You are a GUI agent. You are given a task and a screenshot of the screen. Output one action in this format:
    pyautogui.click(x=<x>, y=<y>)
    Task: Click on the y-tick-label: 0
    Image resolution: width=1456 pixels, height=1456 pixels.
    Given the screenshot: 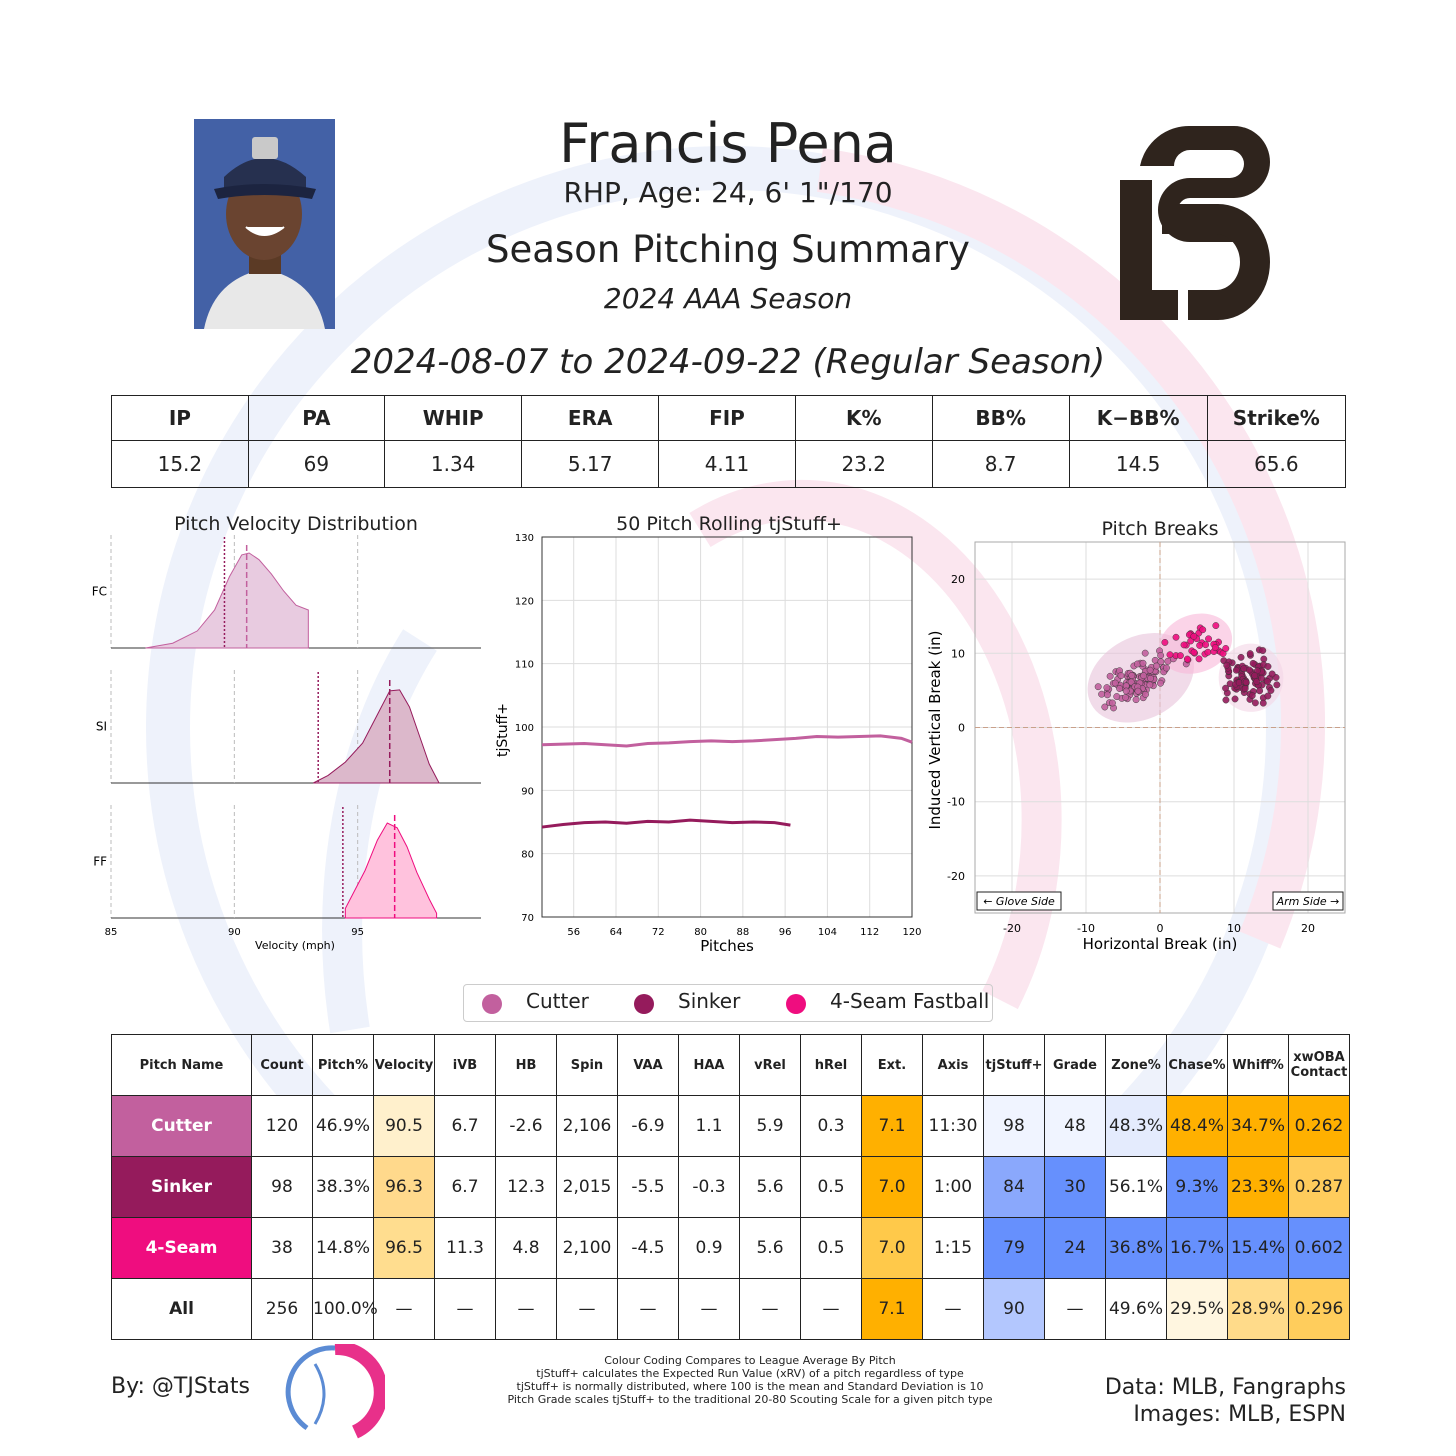 What is the action you would take?
    pyautogui.click(x=961, y=728)
    